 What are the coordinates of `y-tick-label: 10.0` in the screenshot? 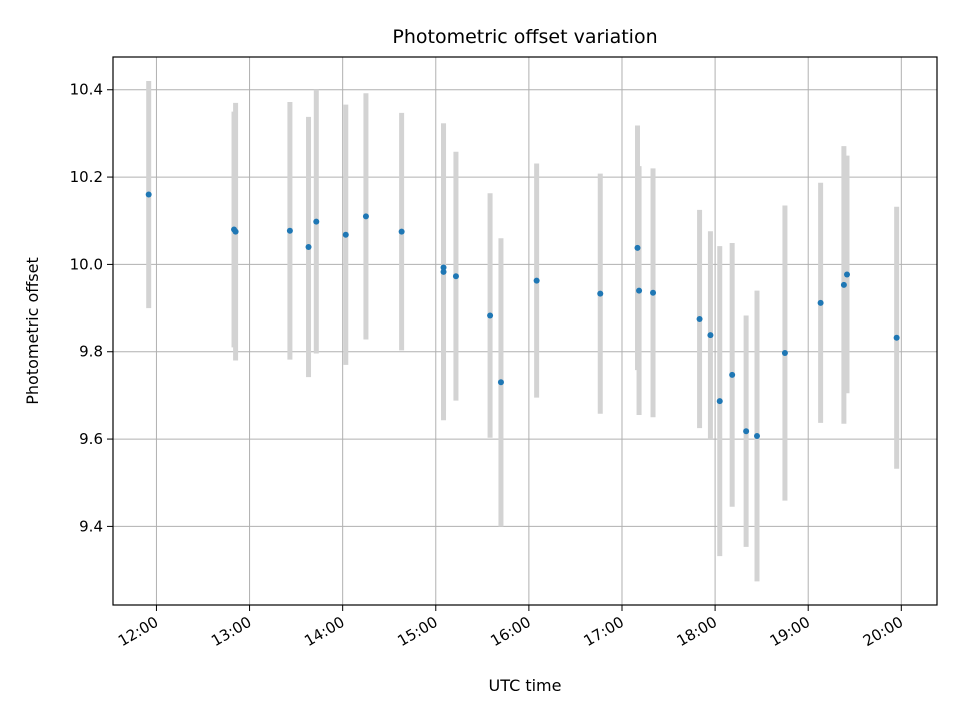 It's located at (86, 264).